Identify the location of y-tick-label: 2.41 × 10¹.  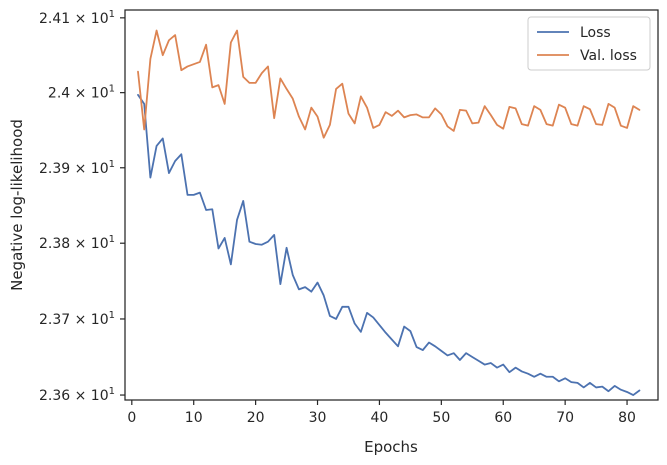
(77, 18).